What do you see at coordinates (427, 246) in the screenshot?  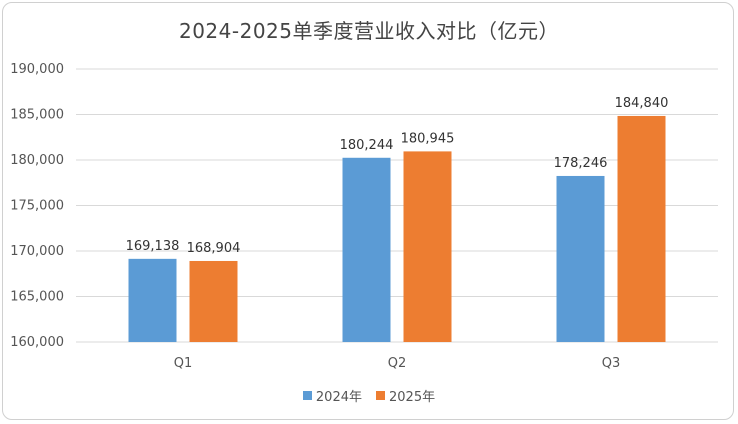 I see `bar-2025年-Q2` at bounding box center [427, 246].